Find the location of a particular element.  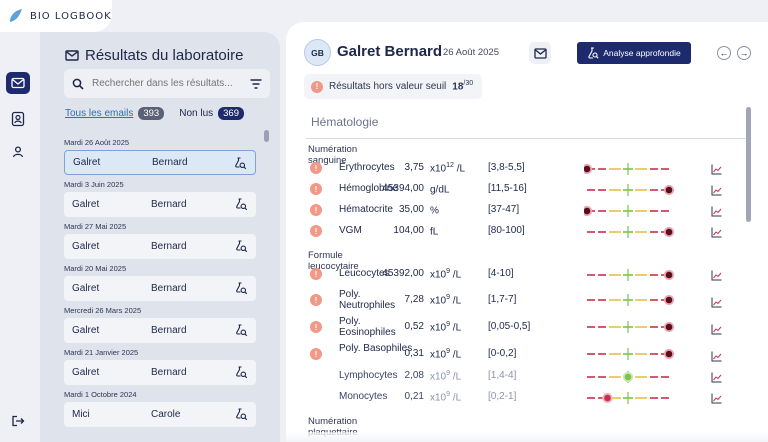

result-row: Monocytes 0,21 x109 /L [0,2-1] is located at coordinates (520, 399).